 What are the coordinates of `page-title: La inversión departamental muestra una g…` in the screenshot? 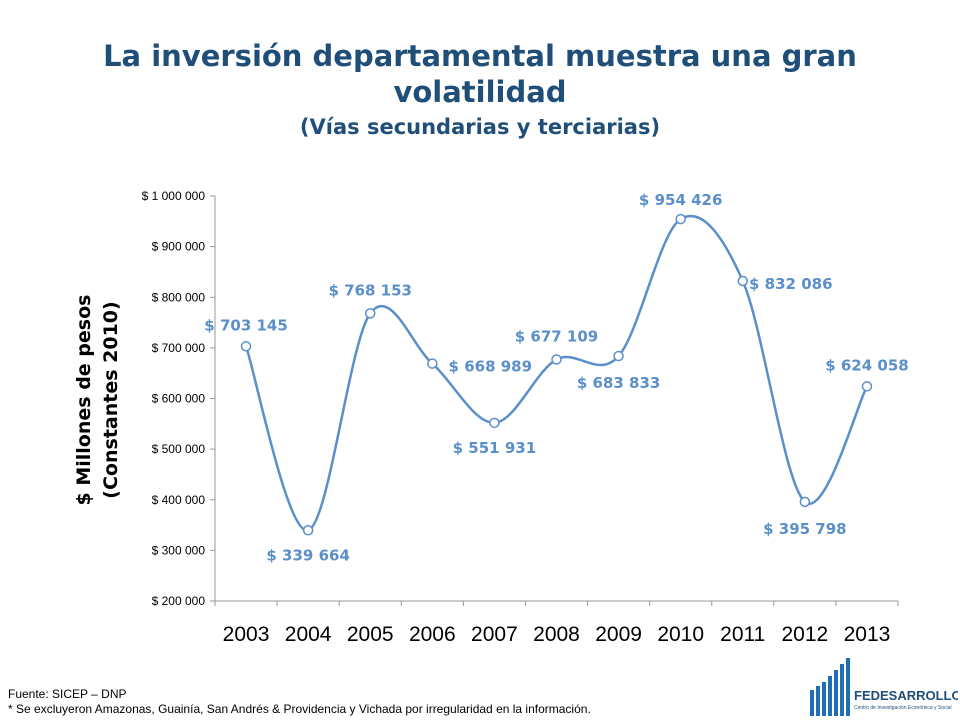 It's located at (480, 74).